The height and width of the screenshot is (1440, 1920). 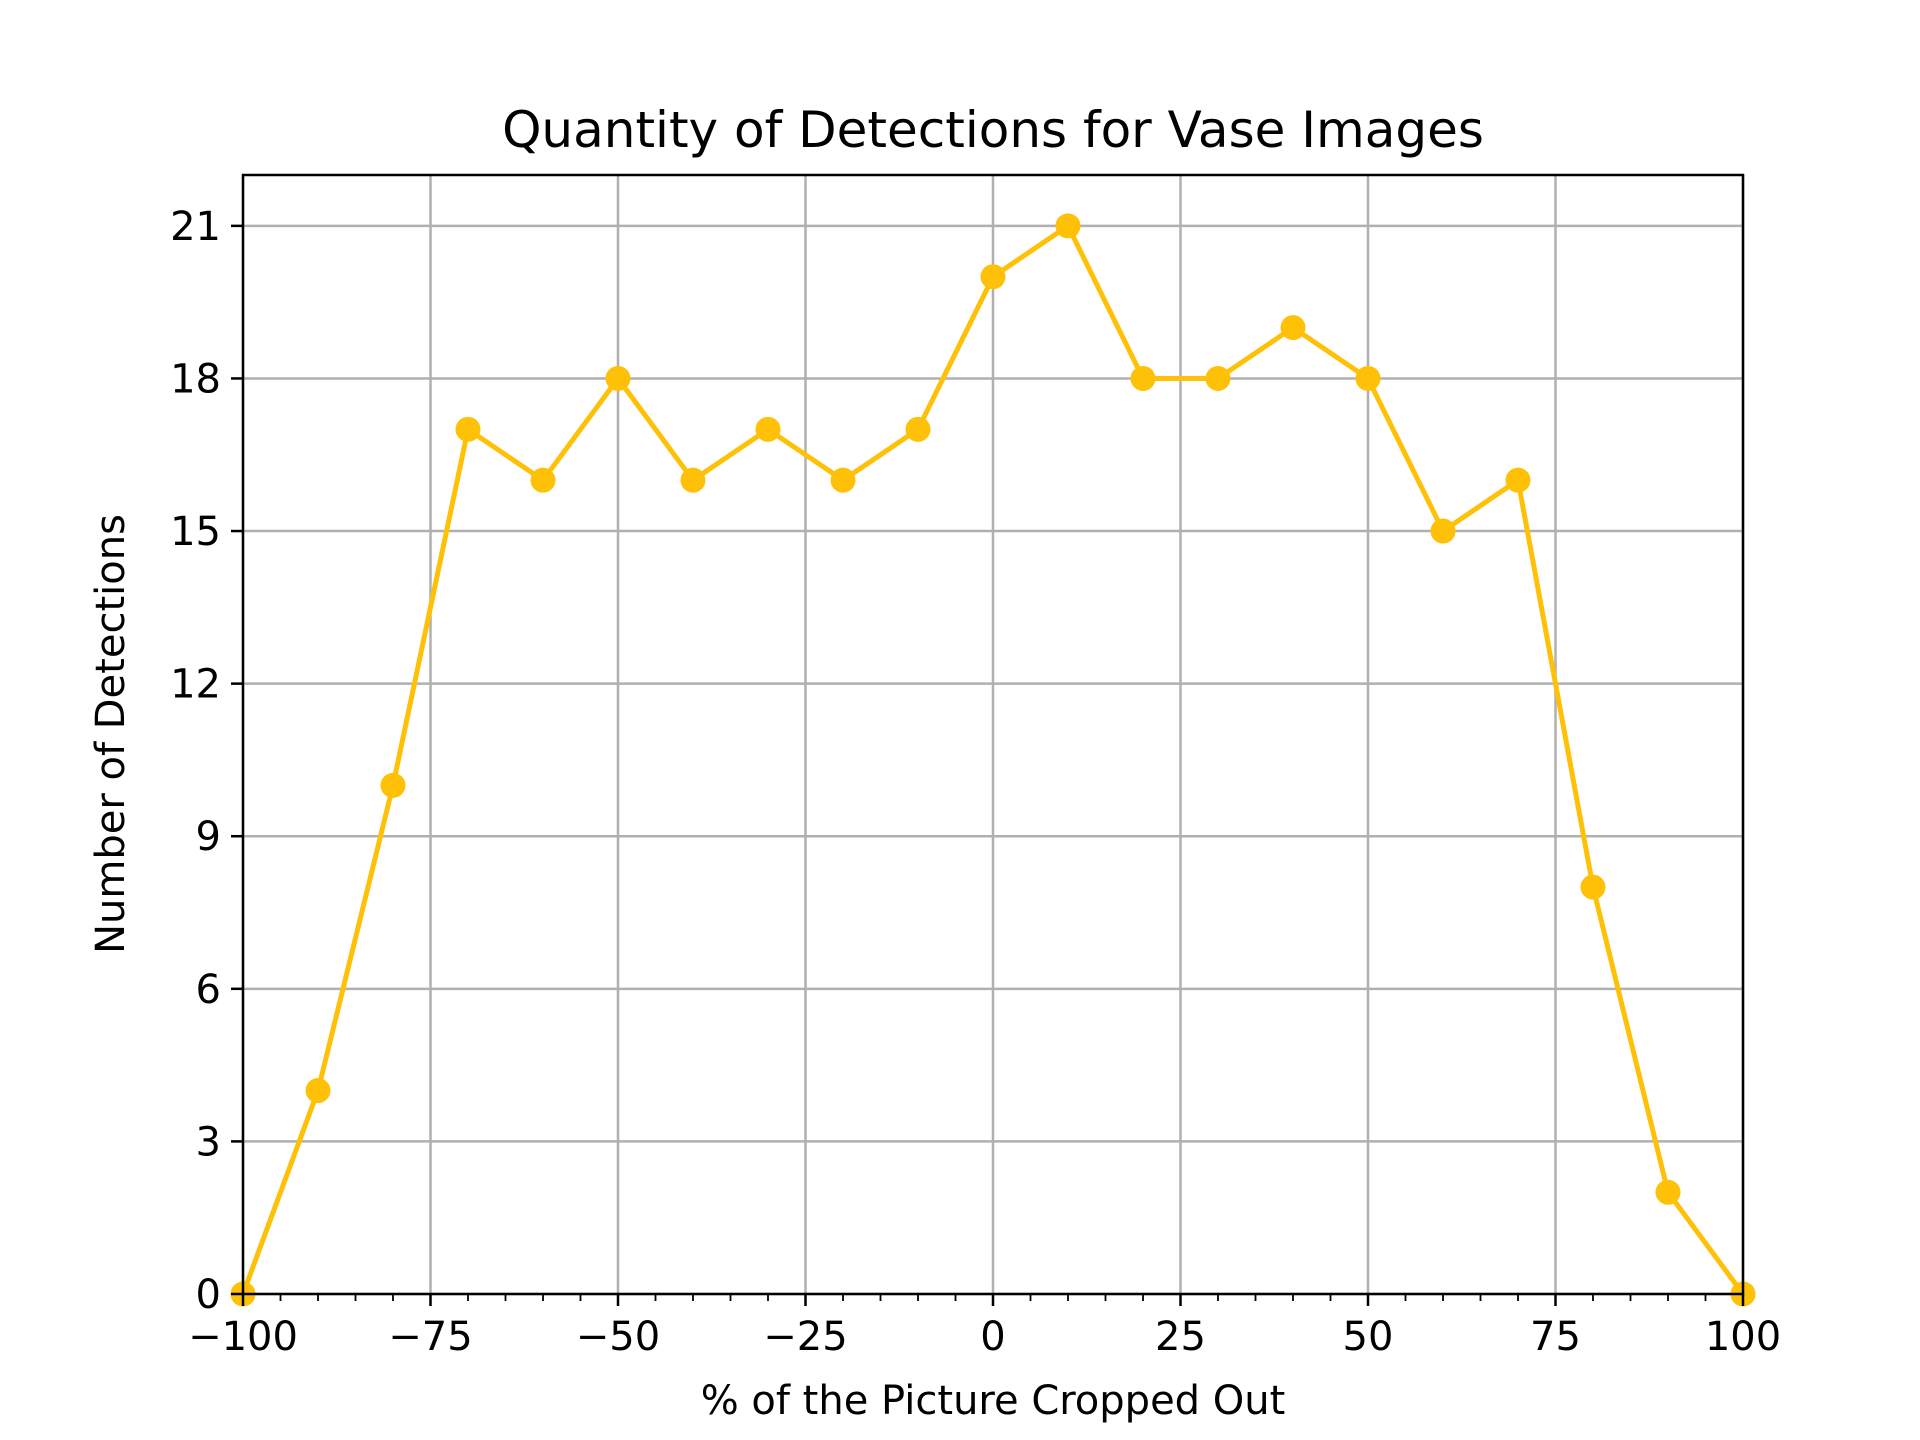 I want to click on x-tick-label: 75, so click(x=1555, y=1337).